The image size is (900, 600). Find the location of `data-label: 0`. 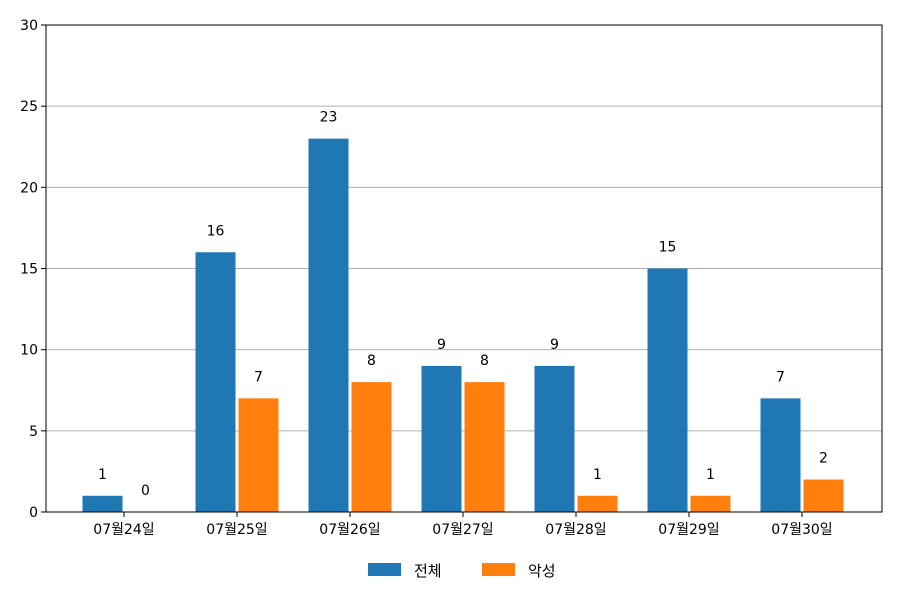

data-label: 0 is located at coordinates (145, 491).